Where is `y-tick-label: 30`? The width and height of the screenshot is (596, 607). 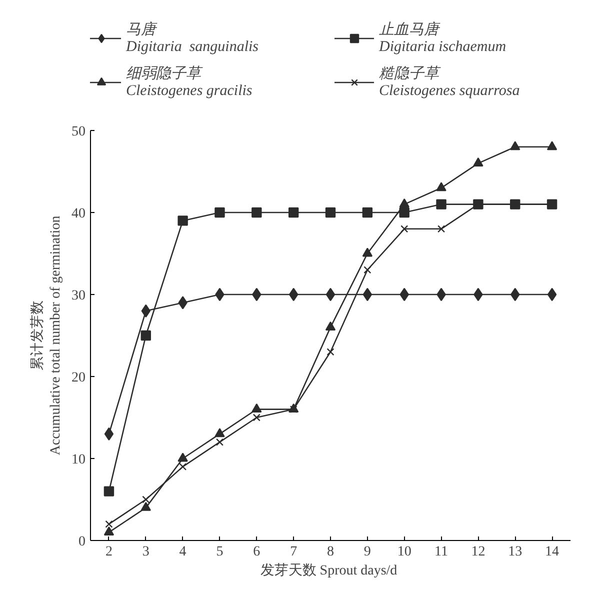 y-tick-label: 30 is located at coordinates (79, 296).